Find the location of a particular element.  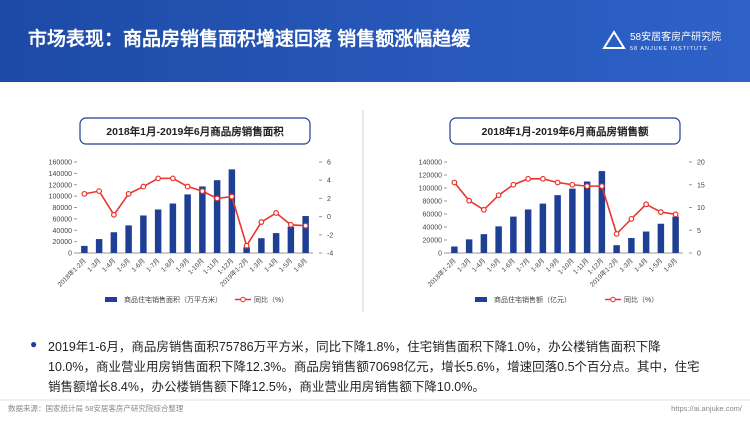

line is located at coordinates (564, 207).